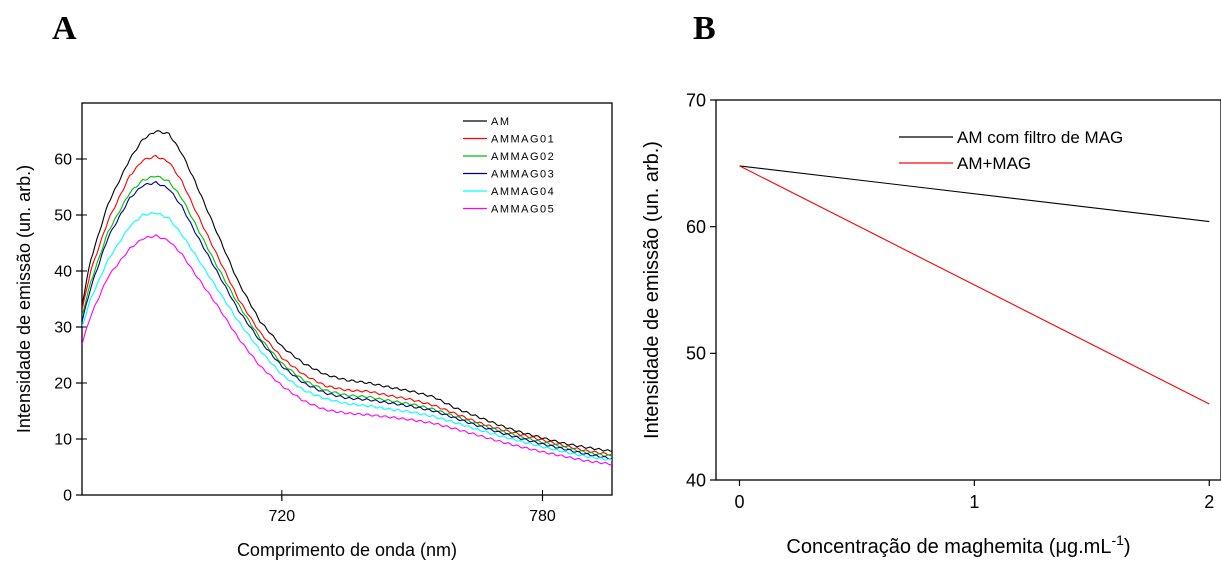 This screenshot has height=564, width=1221. I want to click on x-tick-label: 780, so click(542, 516).